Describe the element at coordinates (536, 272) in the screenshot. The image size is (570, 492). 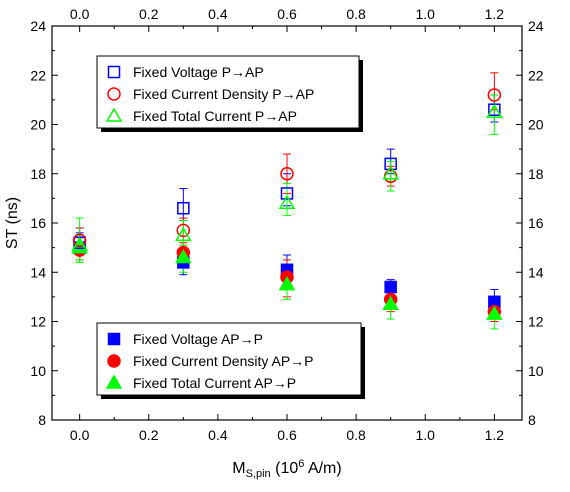
I see `y-right-tick-label: 14` at that location.